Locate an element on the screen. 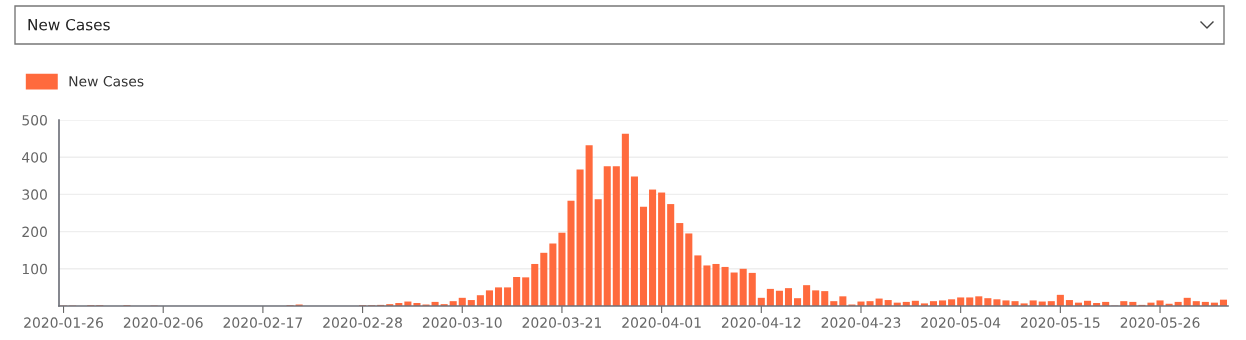 The image size is (1246, 340). y-tick-label: 400 is located at coordinates (34, 157).